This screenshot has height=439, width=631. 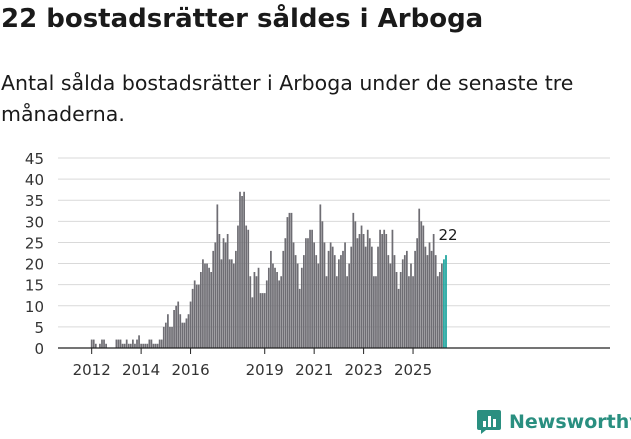 I want to click on y-tick-label: 0, so click(x=39, y=349).